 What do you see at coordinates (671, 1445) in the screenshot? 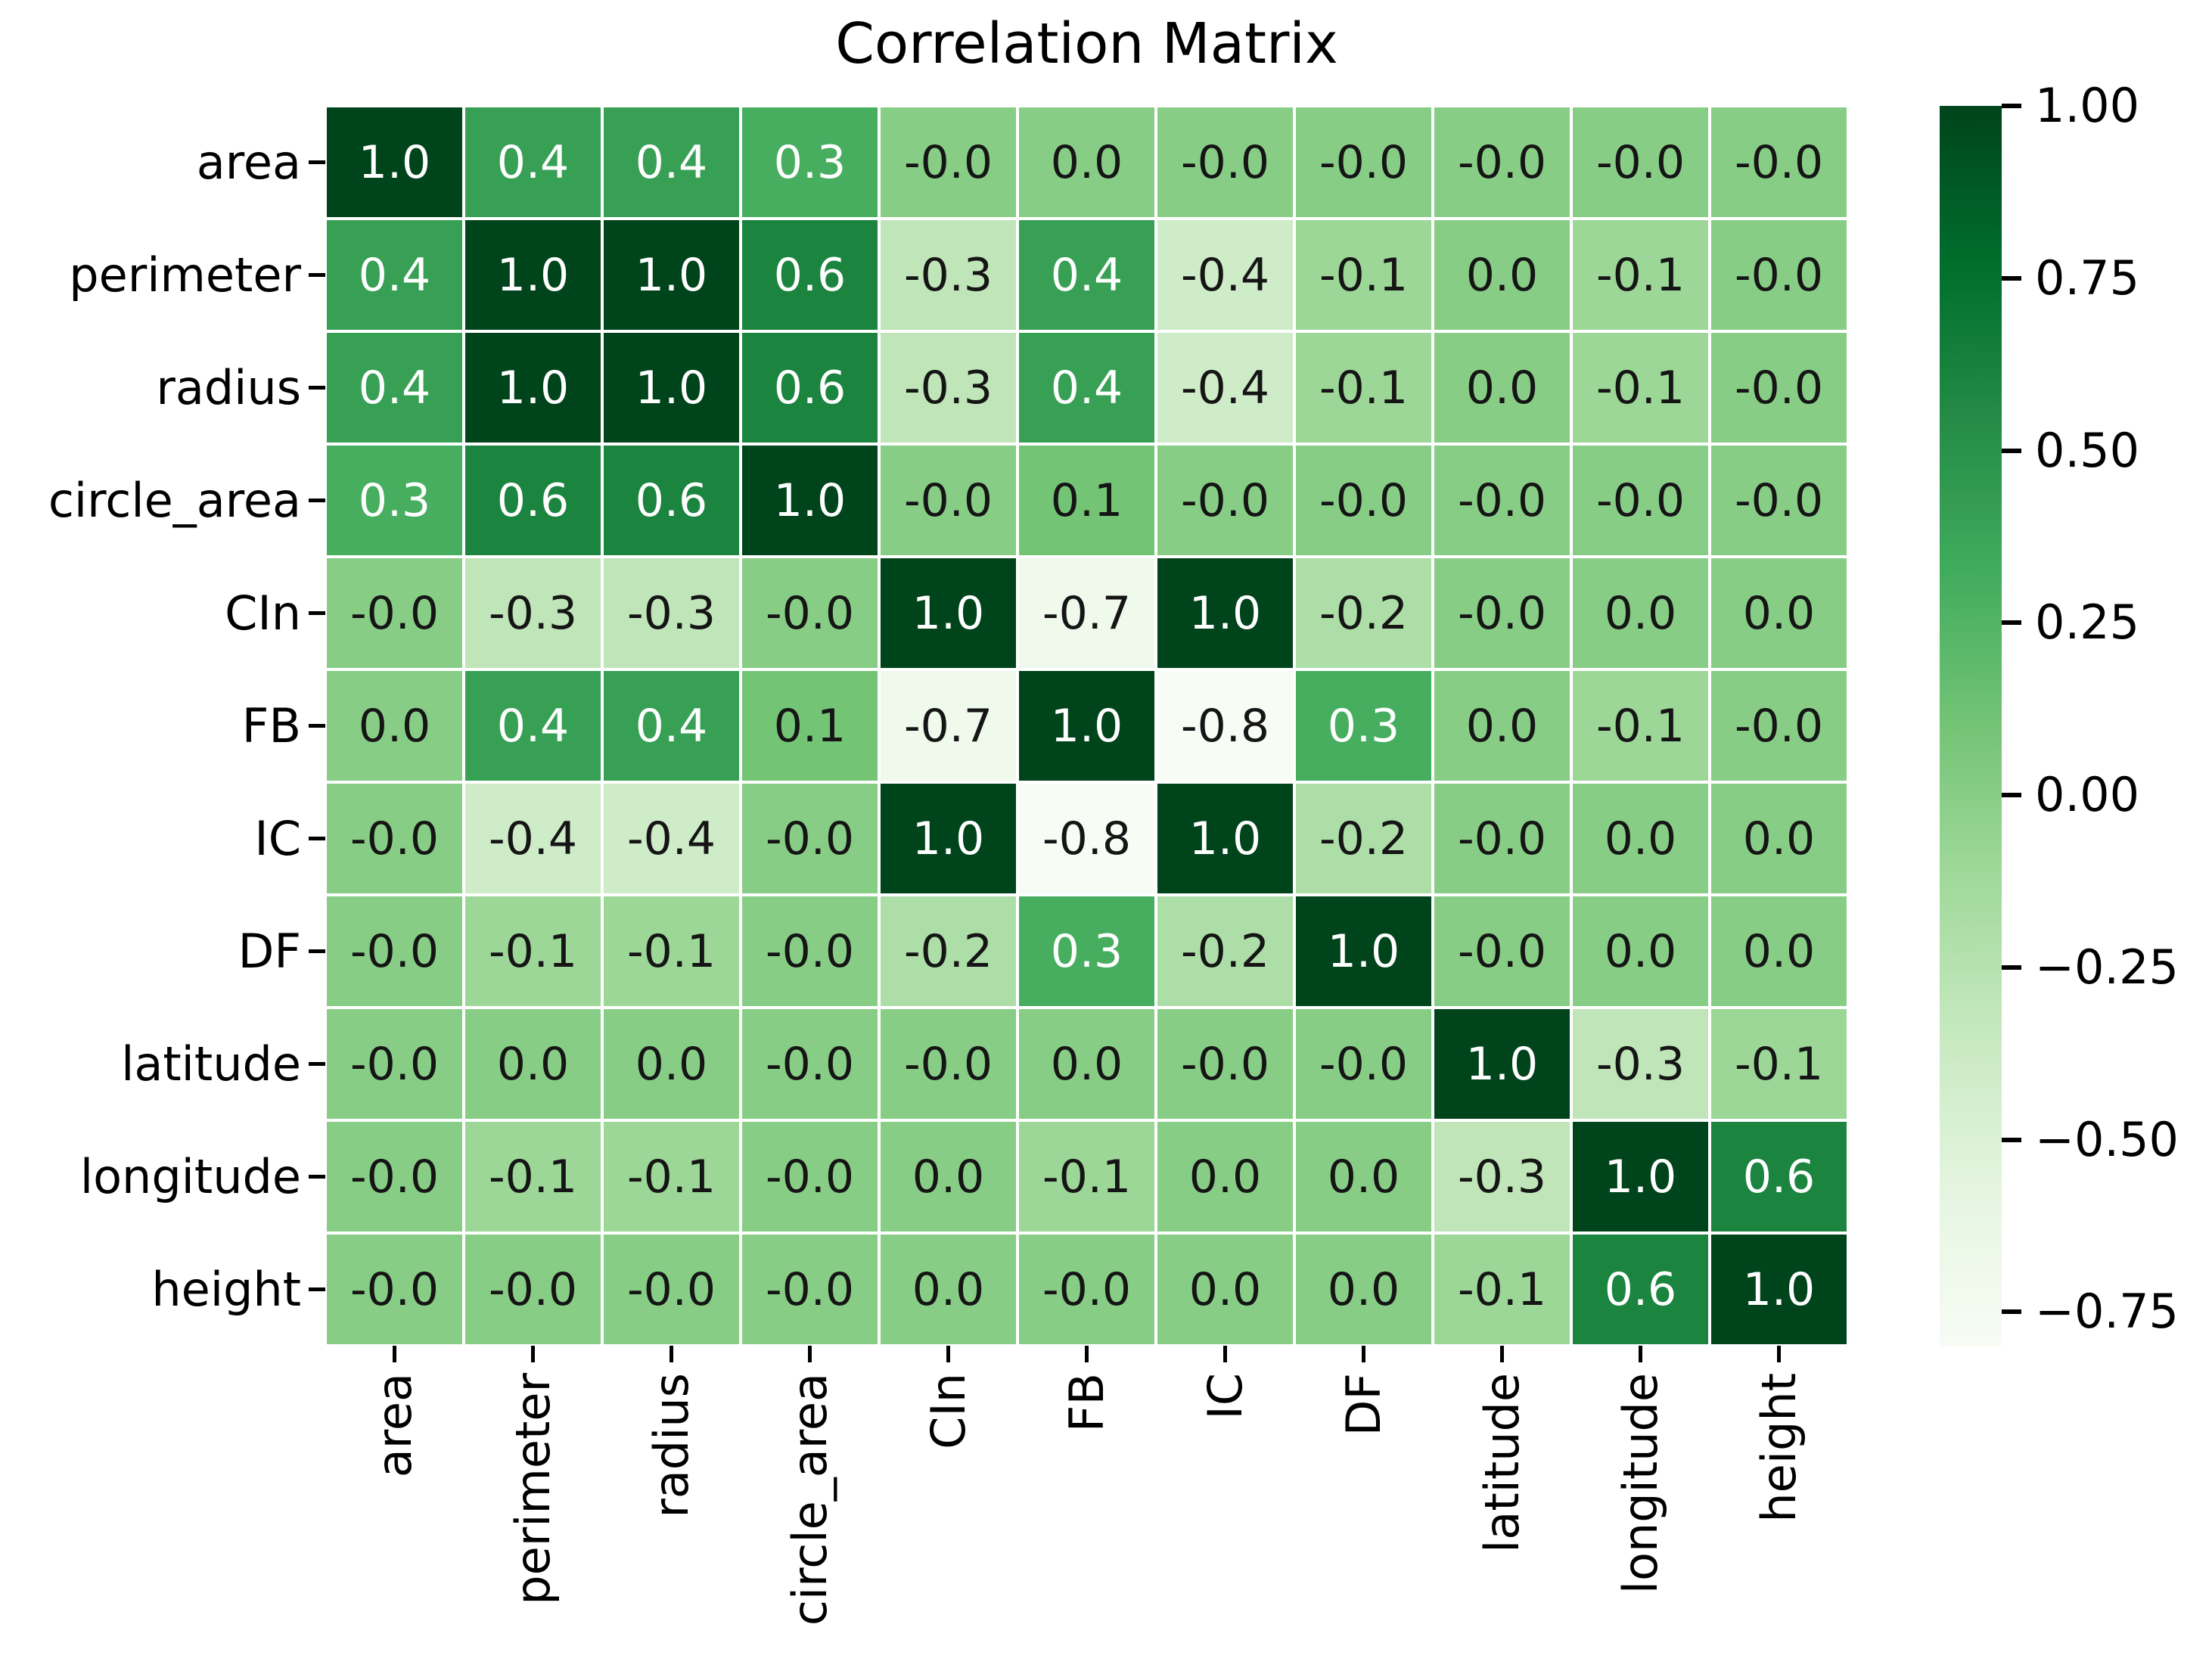
I see `x-tick-label: radius` at bounding box center [671, 1445].